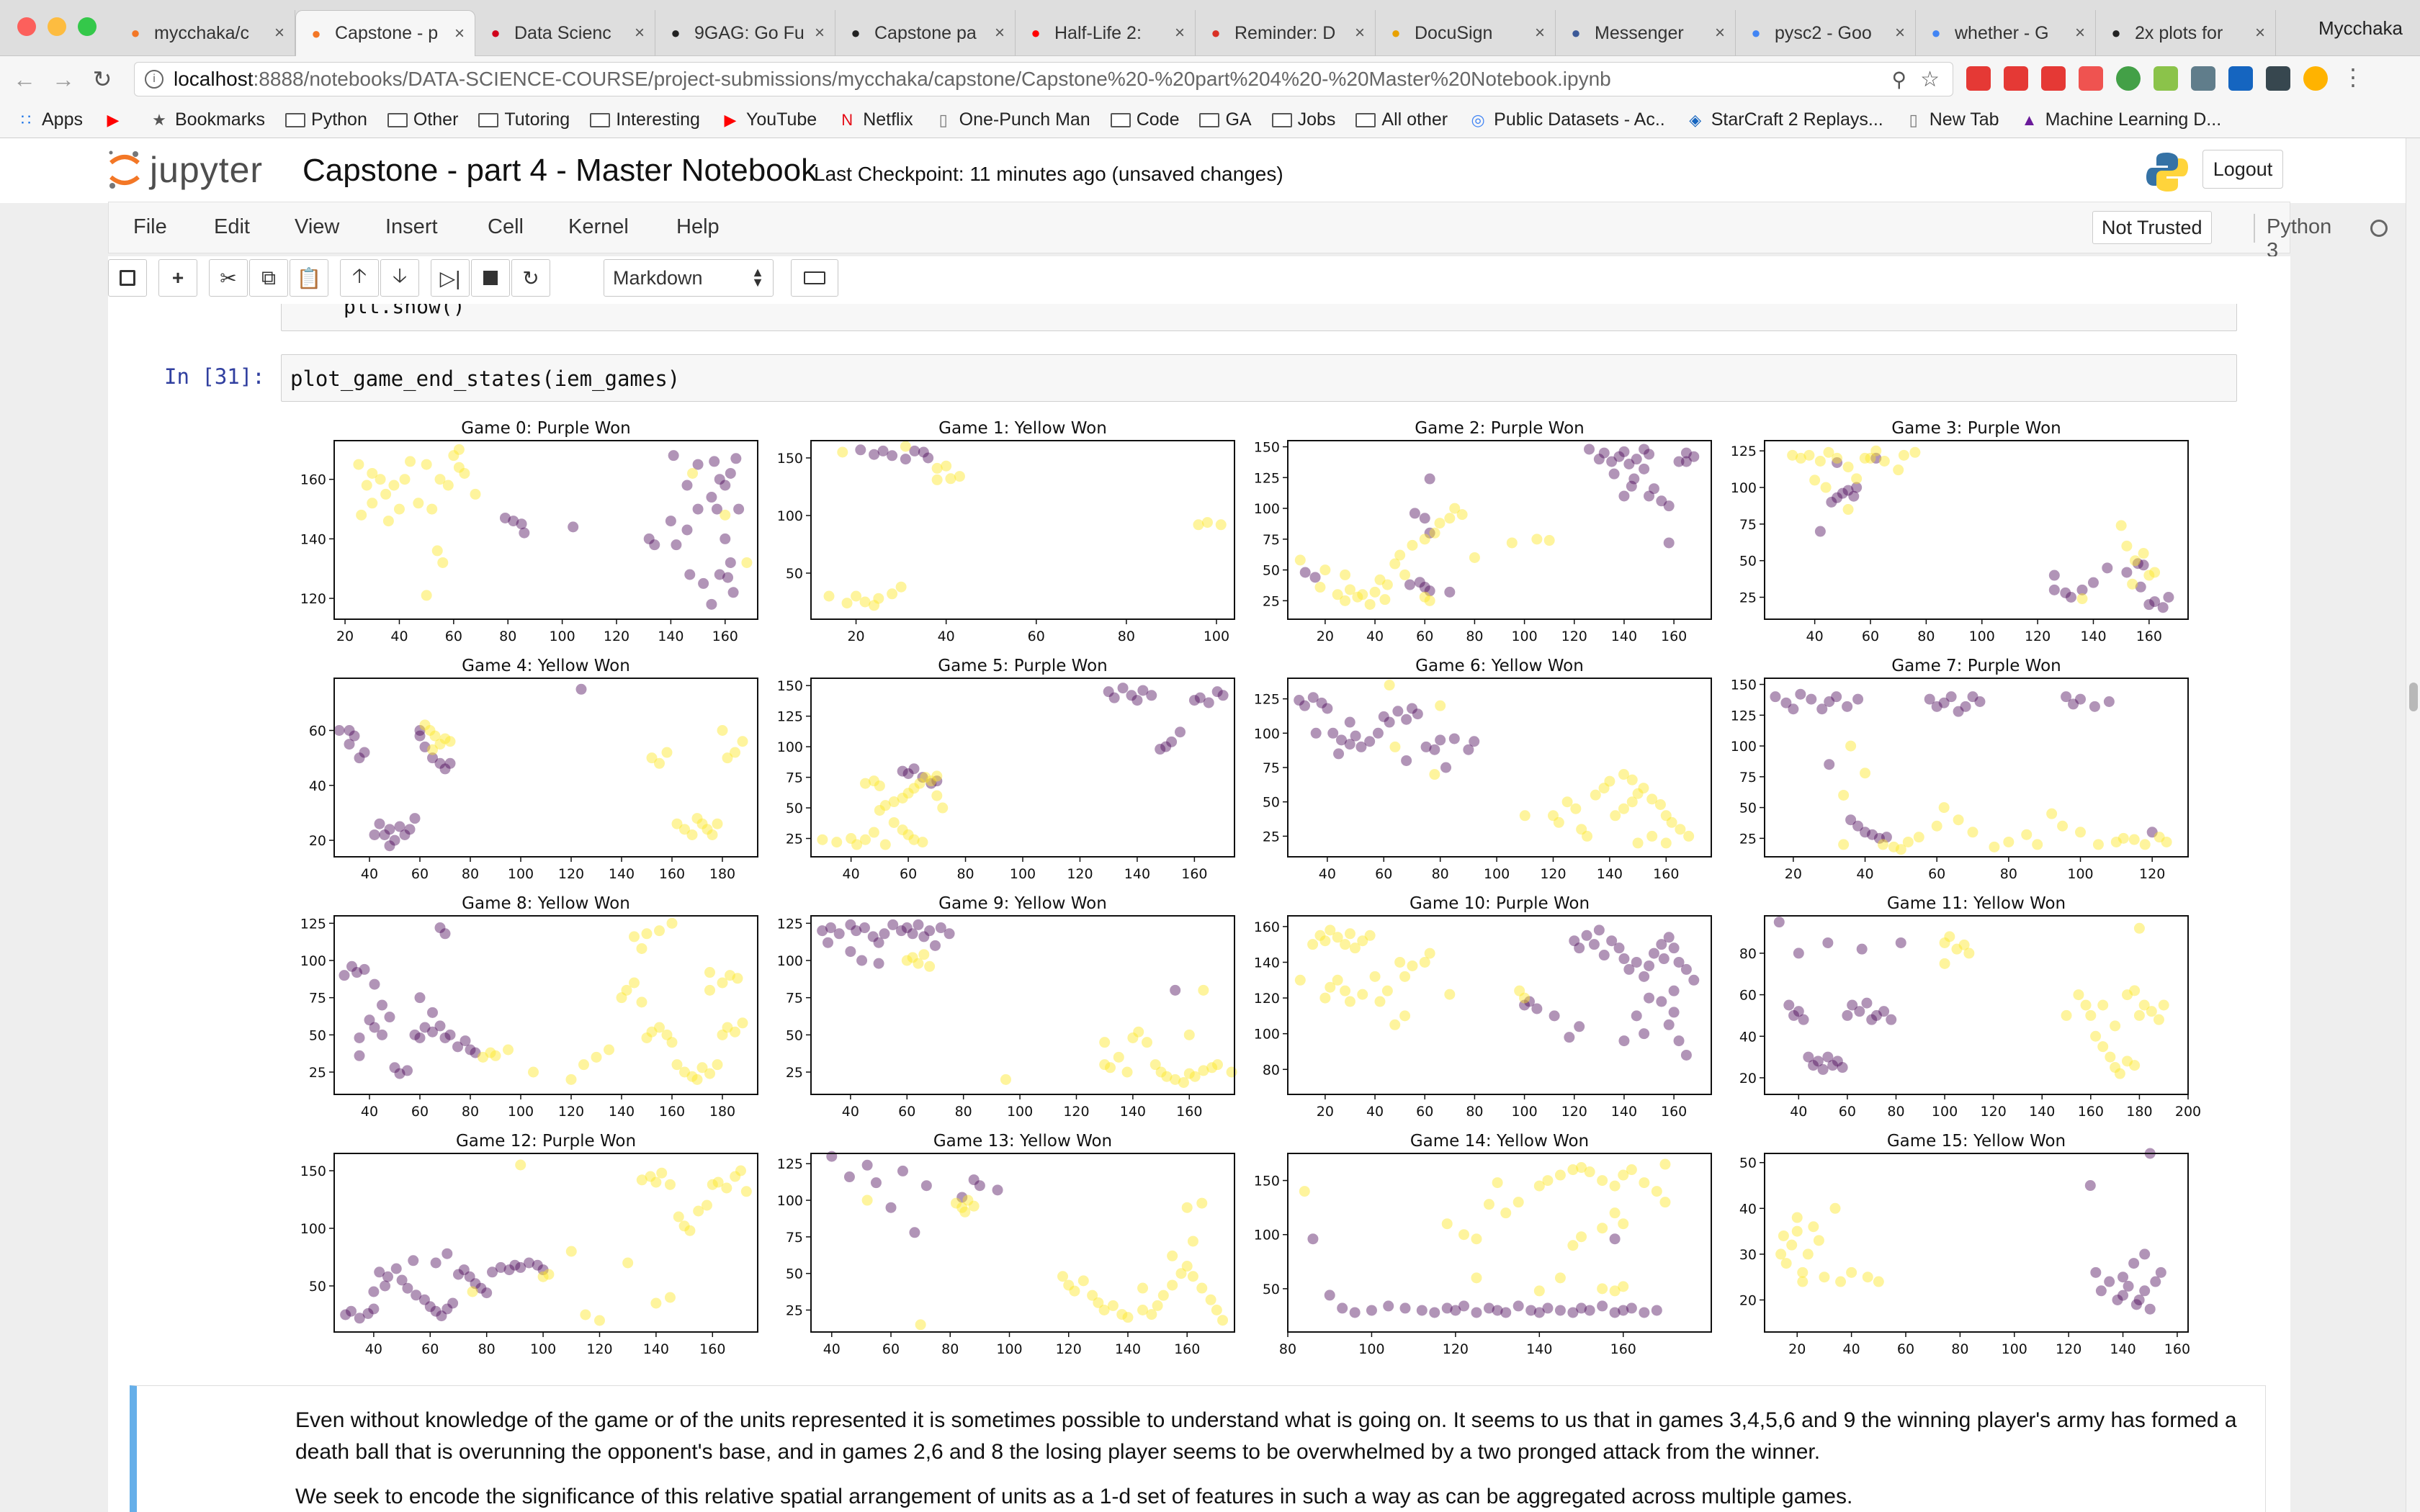  Describe the element at coordinates (815, 278) in the screenshot. I see `command-palette-button` at that location.